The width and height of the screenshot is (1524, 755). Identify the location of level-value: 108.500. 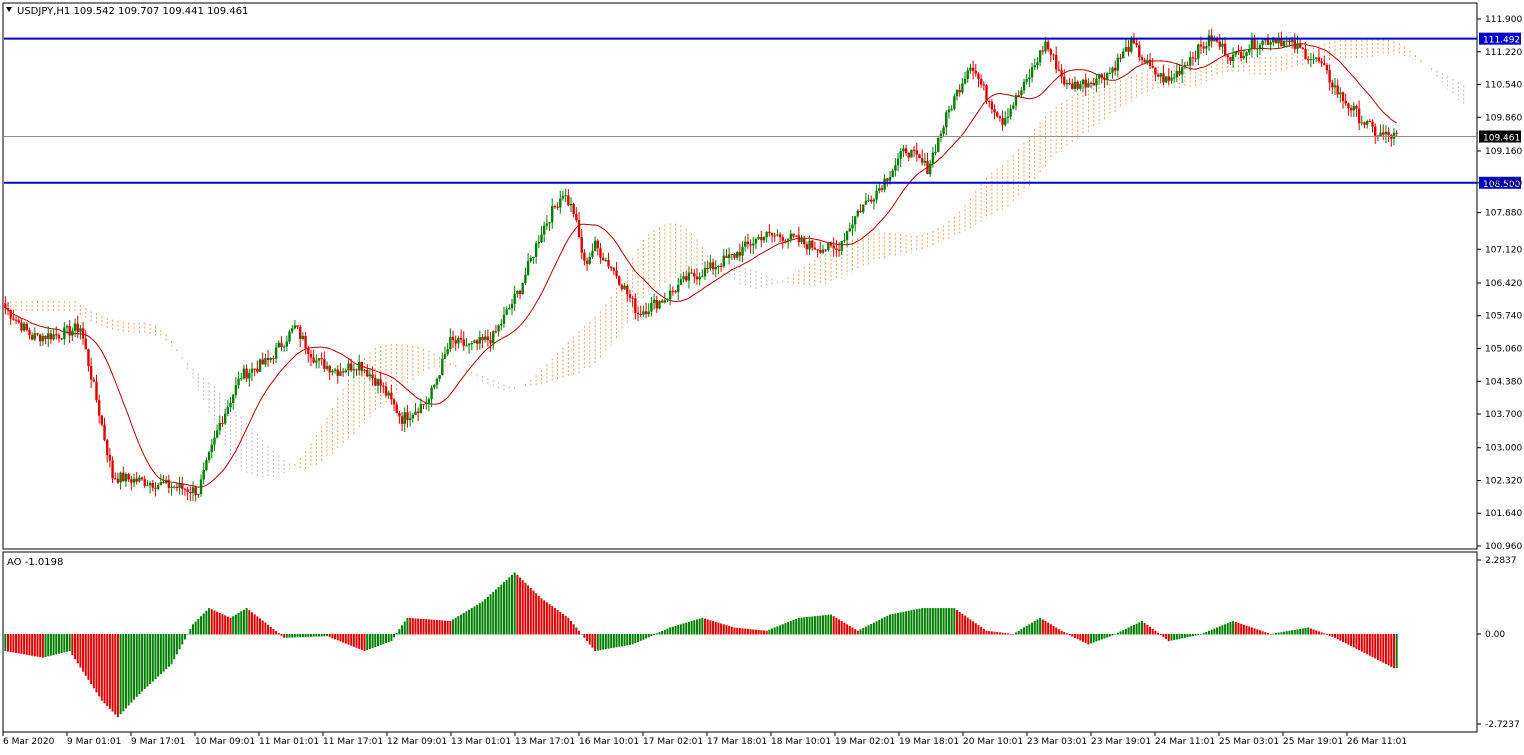
(1501, 185).